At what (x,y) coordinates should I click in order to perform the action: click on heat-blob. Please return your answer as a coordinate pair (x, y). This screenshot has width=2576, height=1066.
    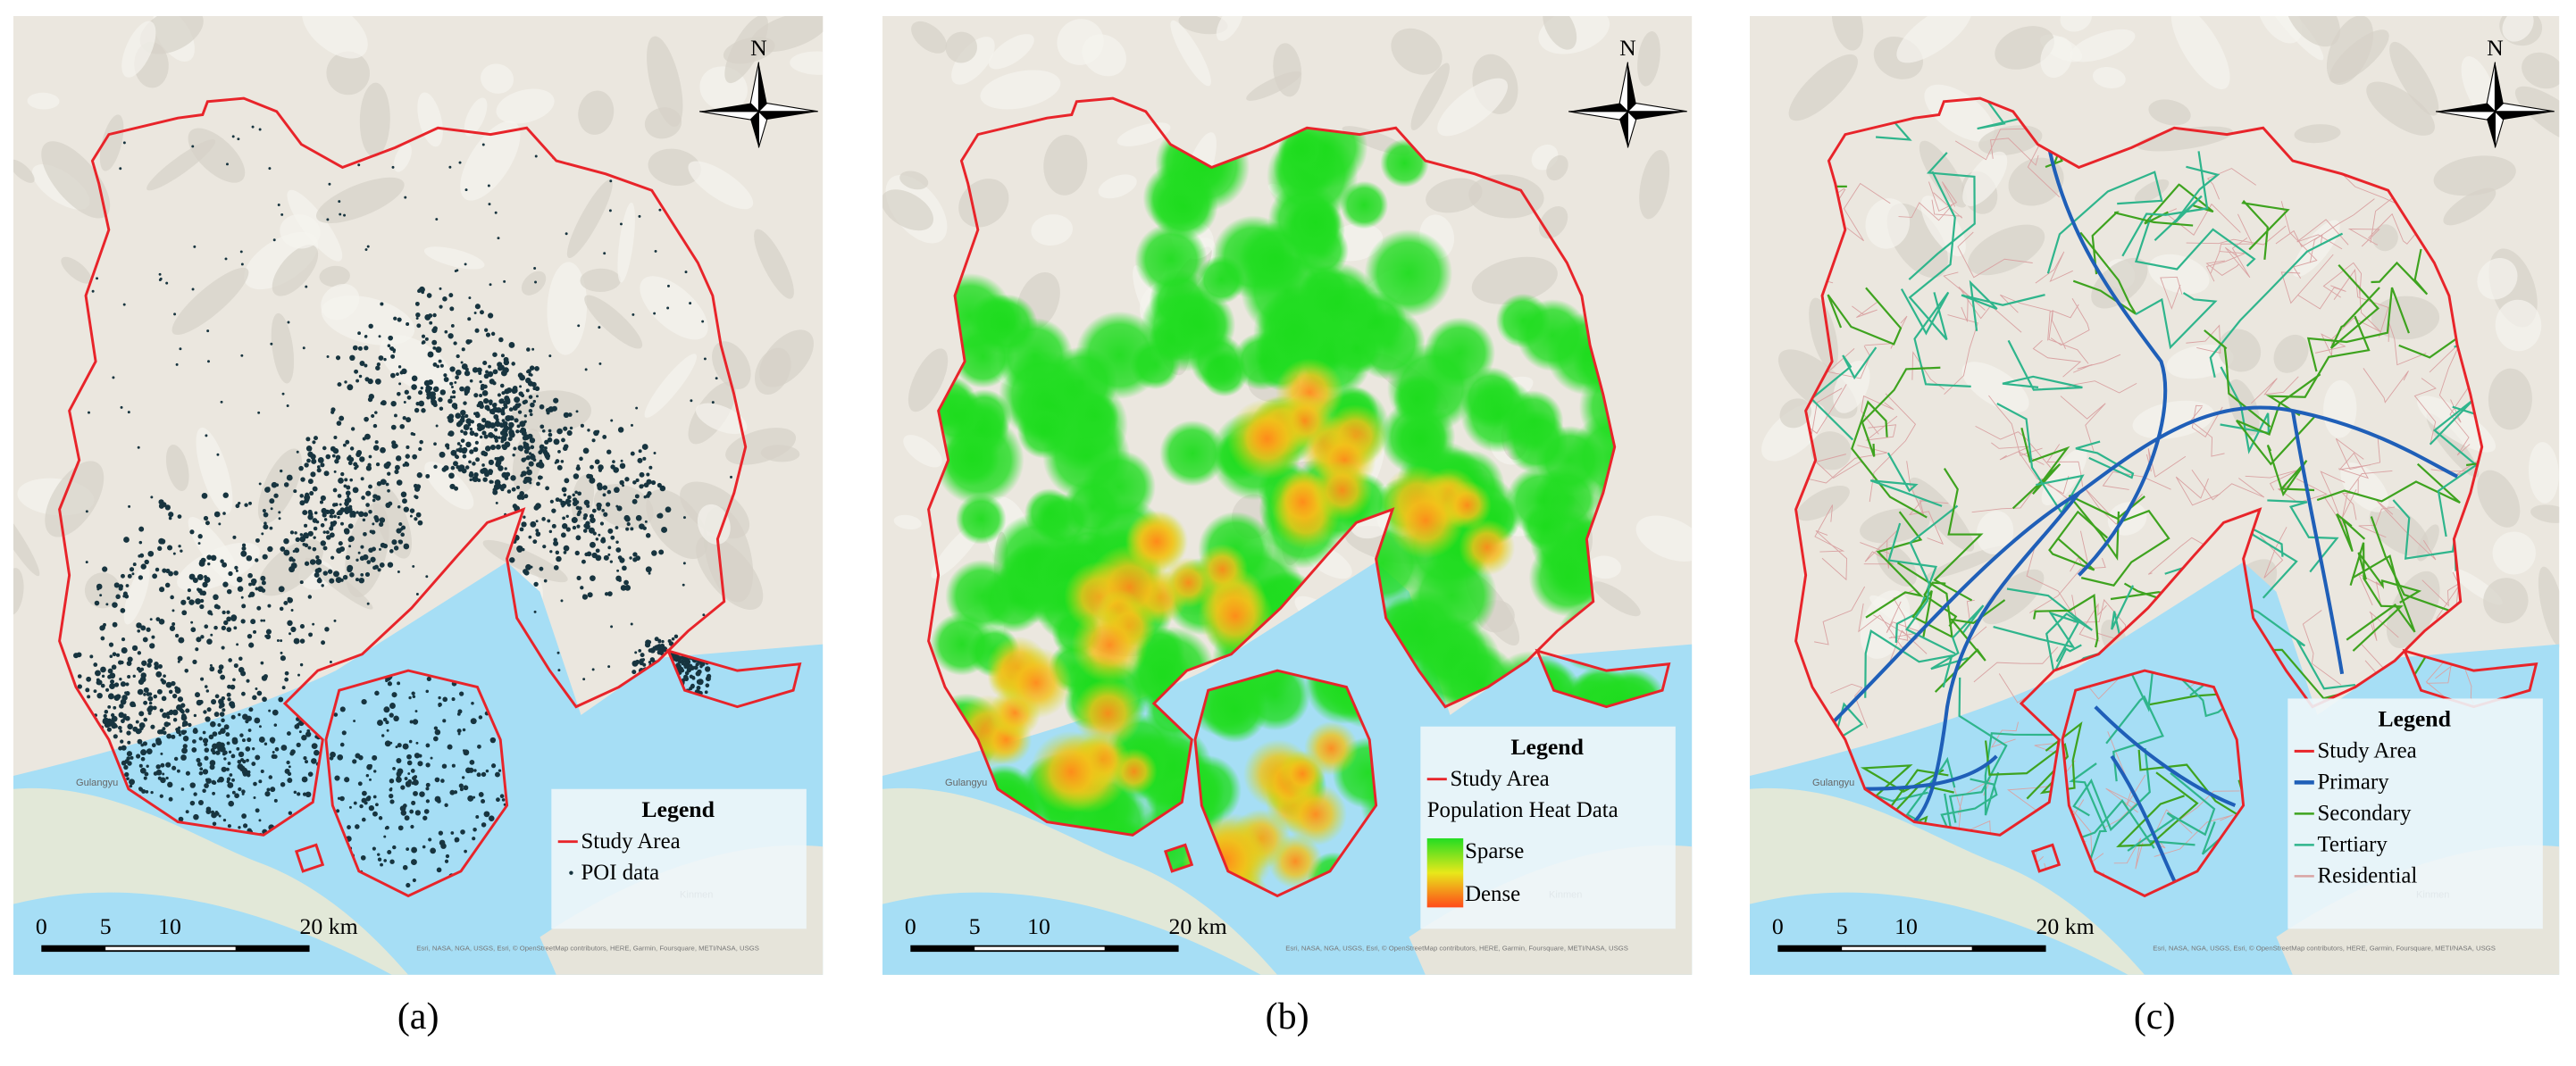
    Looking at the image, I should click on (1222, 279).